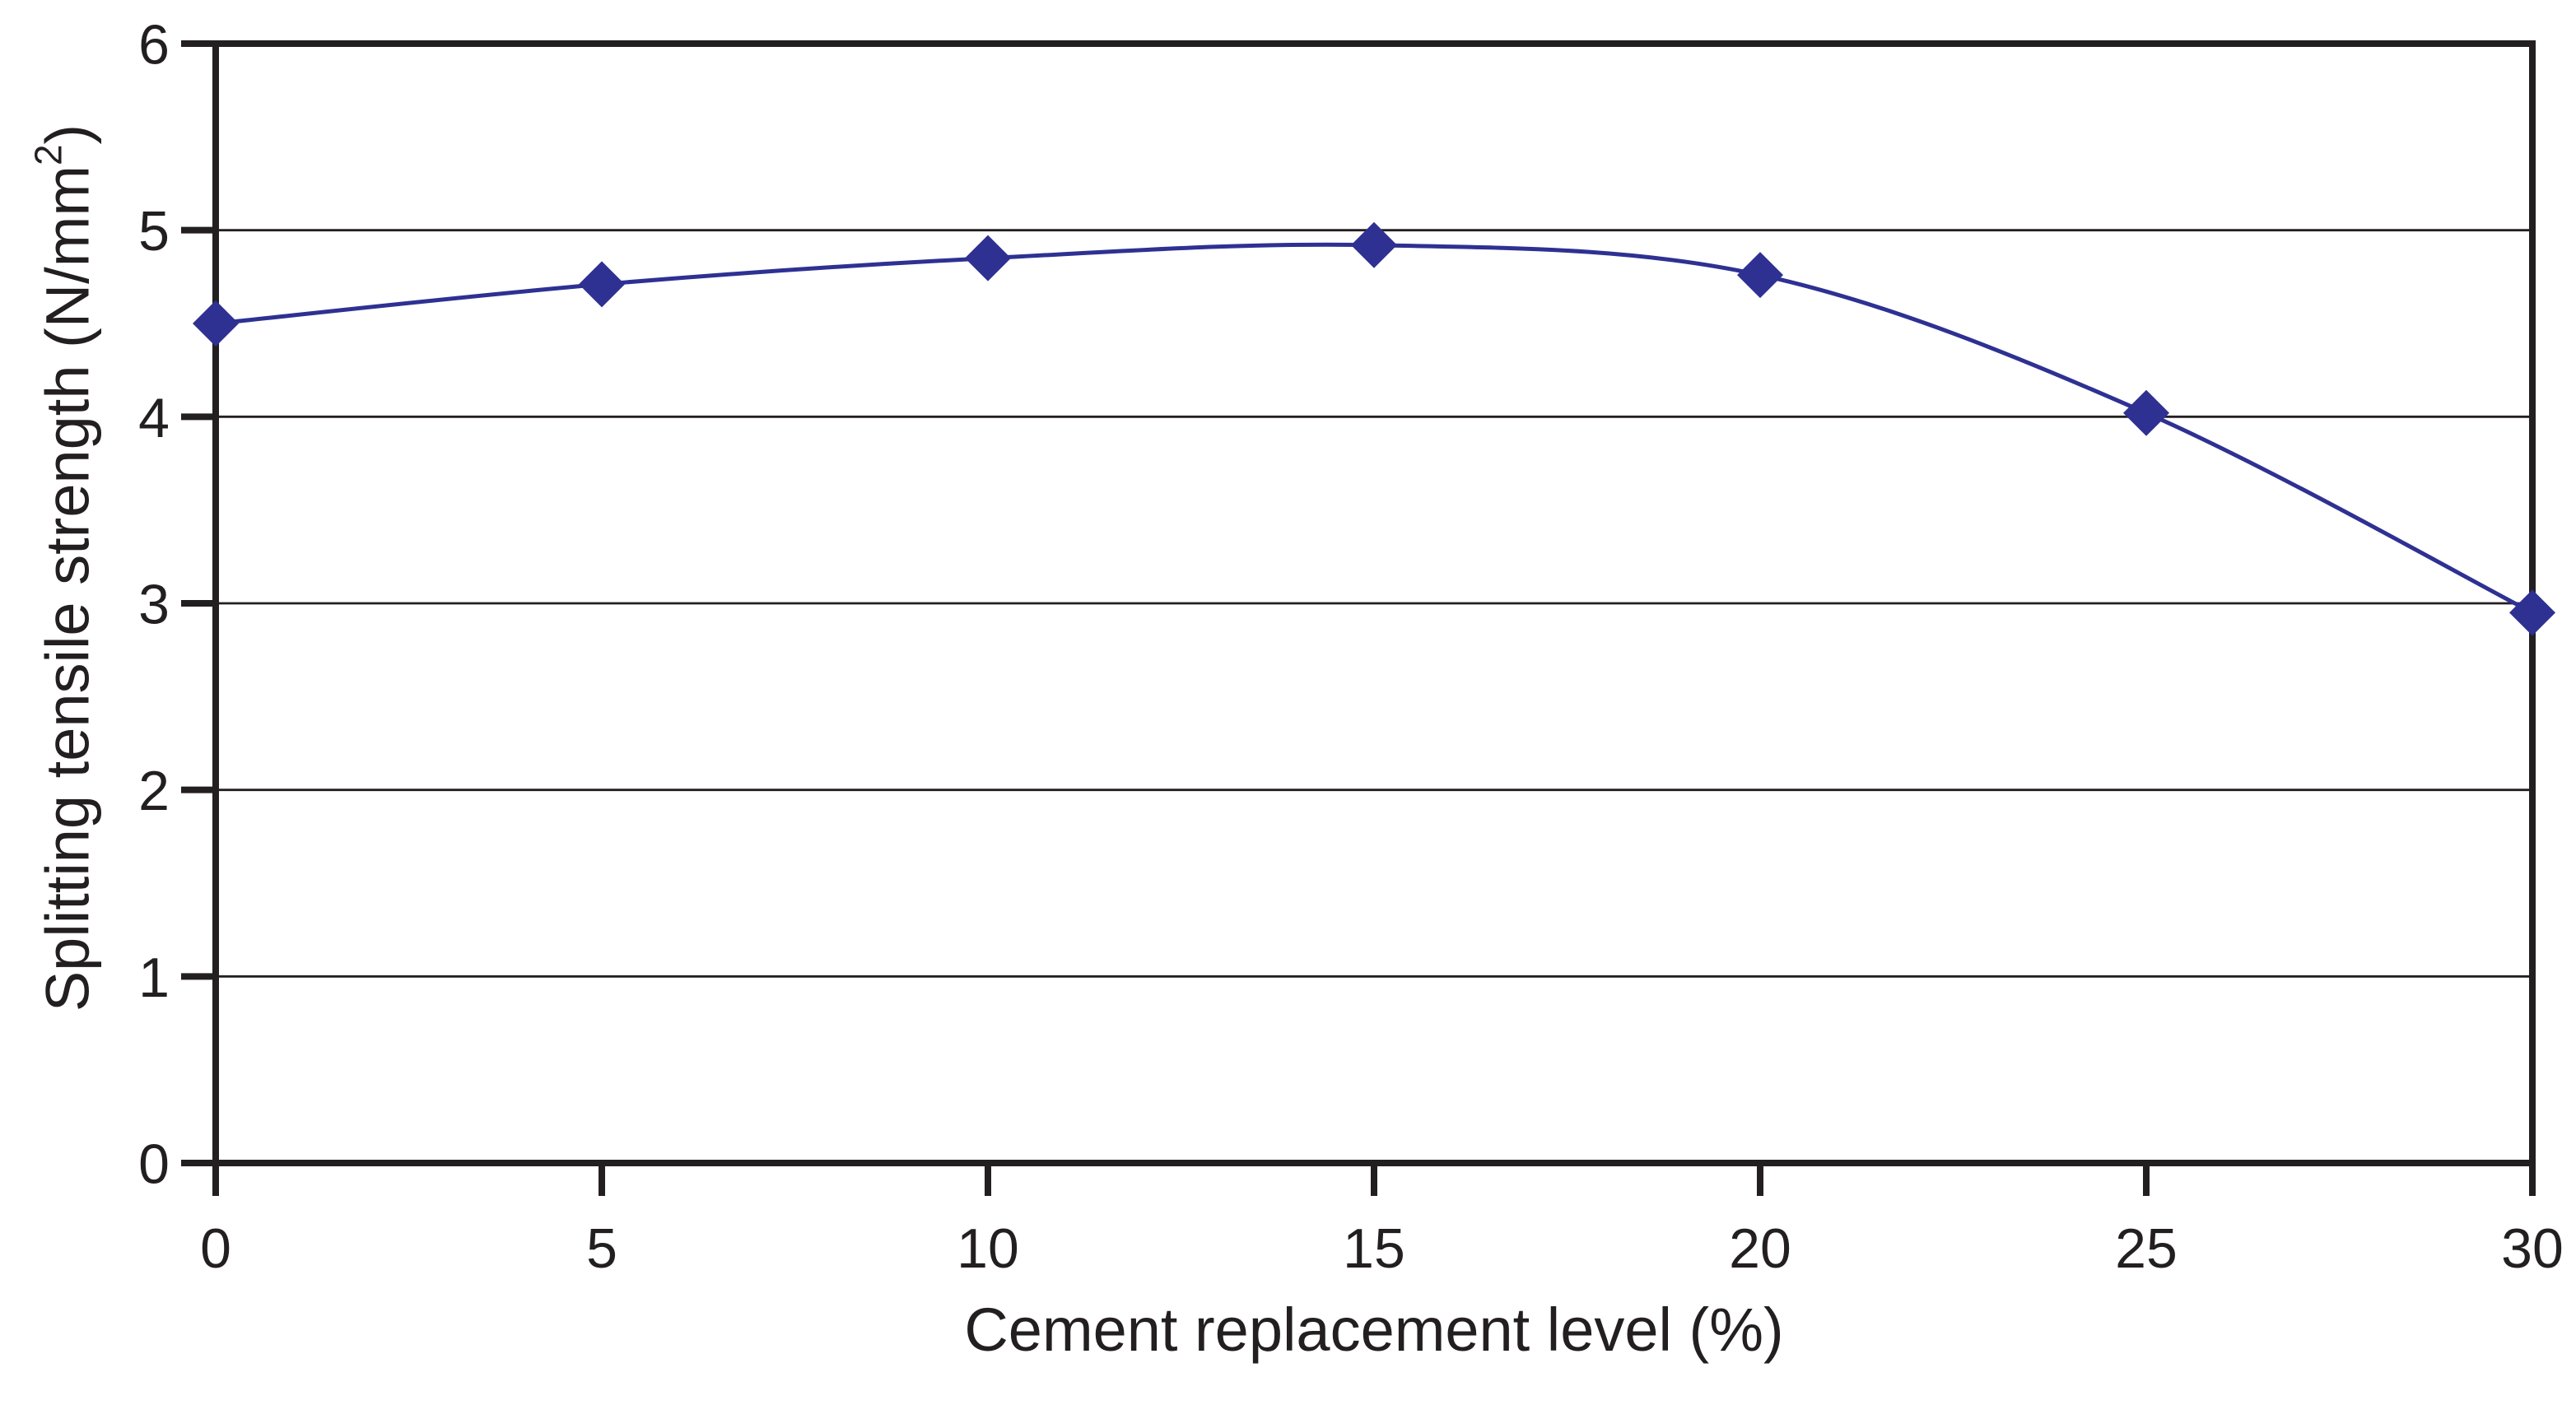 This screenshot has width=2576, height=1405. I want to click on y-tick-label: 3, so click(154, 604).